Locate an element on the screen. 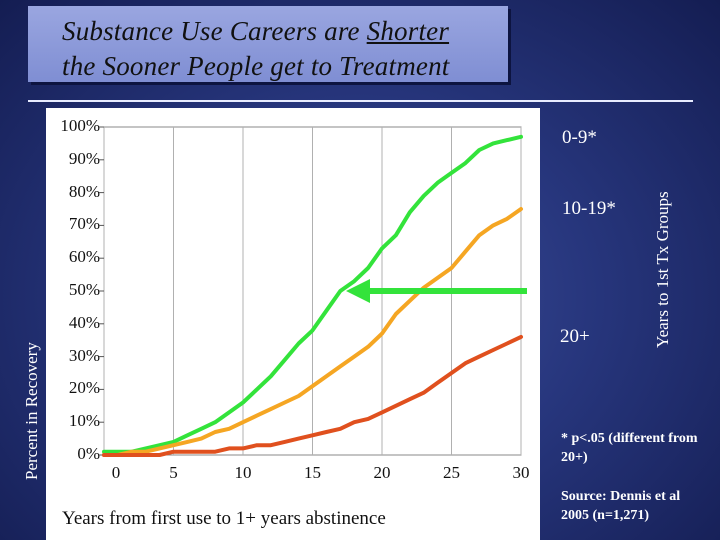 The width and height of the screenshot is (720, 540). slide-title-line-1: Substance Use Careers are Shorter is located at coordinates (255, 31).